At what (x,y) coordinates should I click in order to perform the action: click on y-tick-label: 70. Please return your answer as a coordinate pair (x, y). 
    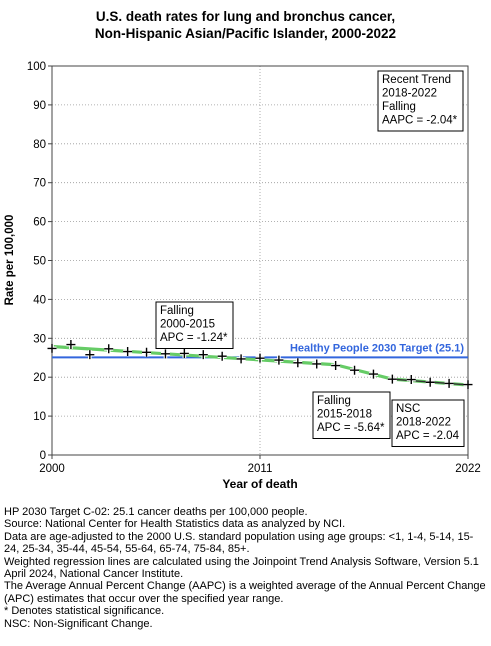
    Looking at the image, I should click on (39, 184).